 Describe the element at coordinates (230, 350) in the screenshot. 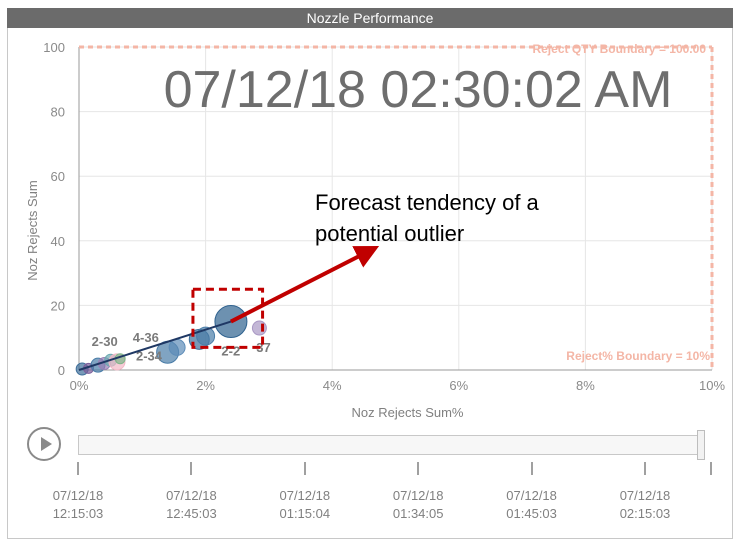

I see `point-label: 2-2` at that location.